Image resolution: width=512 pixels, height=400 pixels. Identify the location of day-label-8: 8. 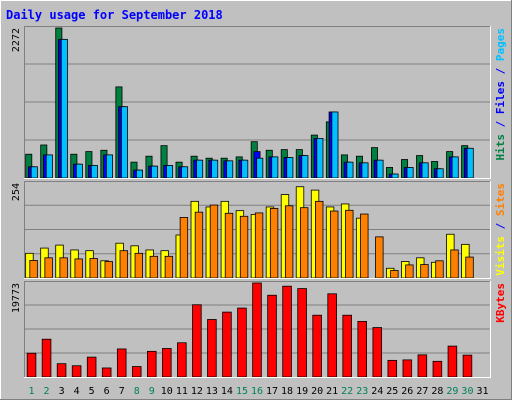
(137, 391).